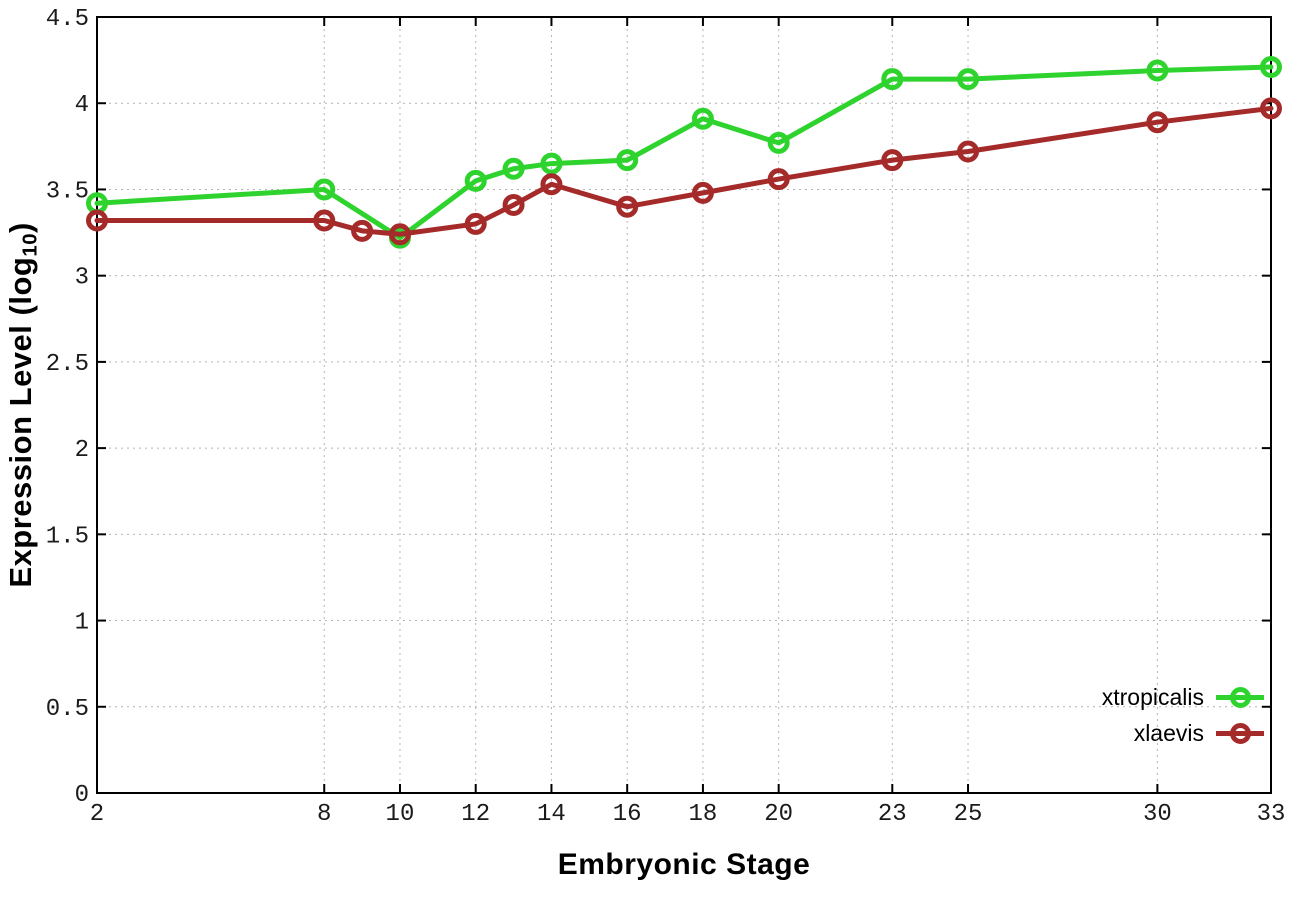  What do you see at coordinates (551, 814) in the screenshot?
I see `x-tick-label: 14` at bounding box center [551, 814].